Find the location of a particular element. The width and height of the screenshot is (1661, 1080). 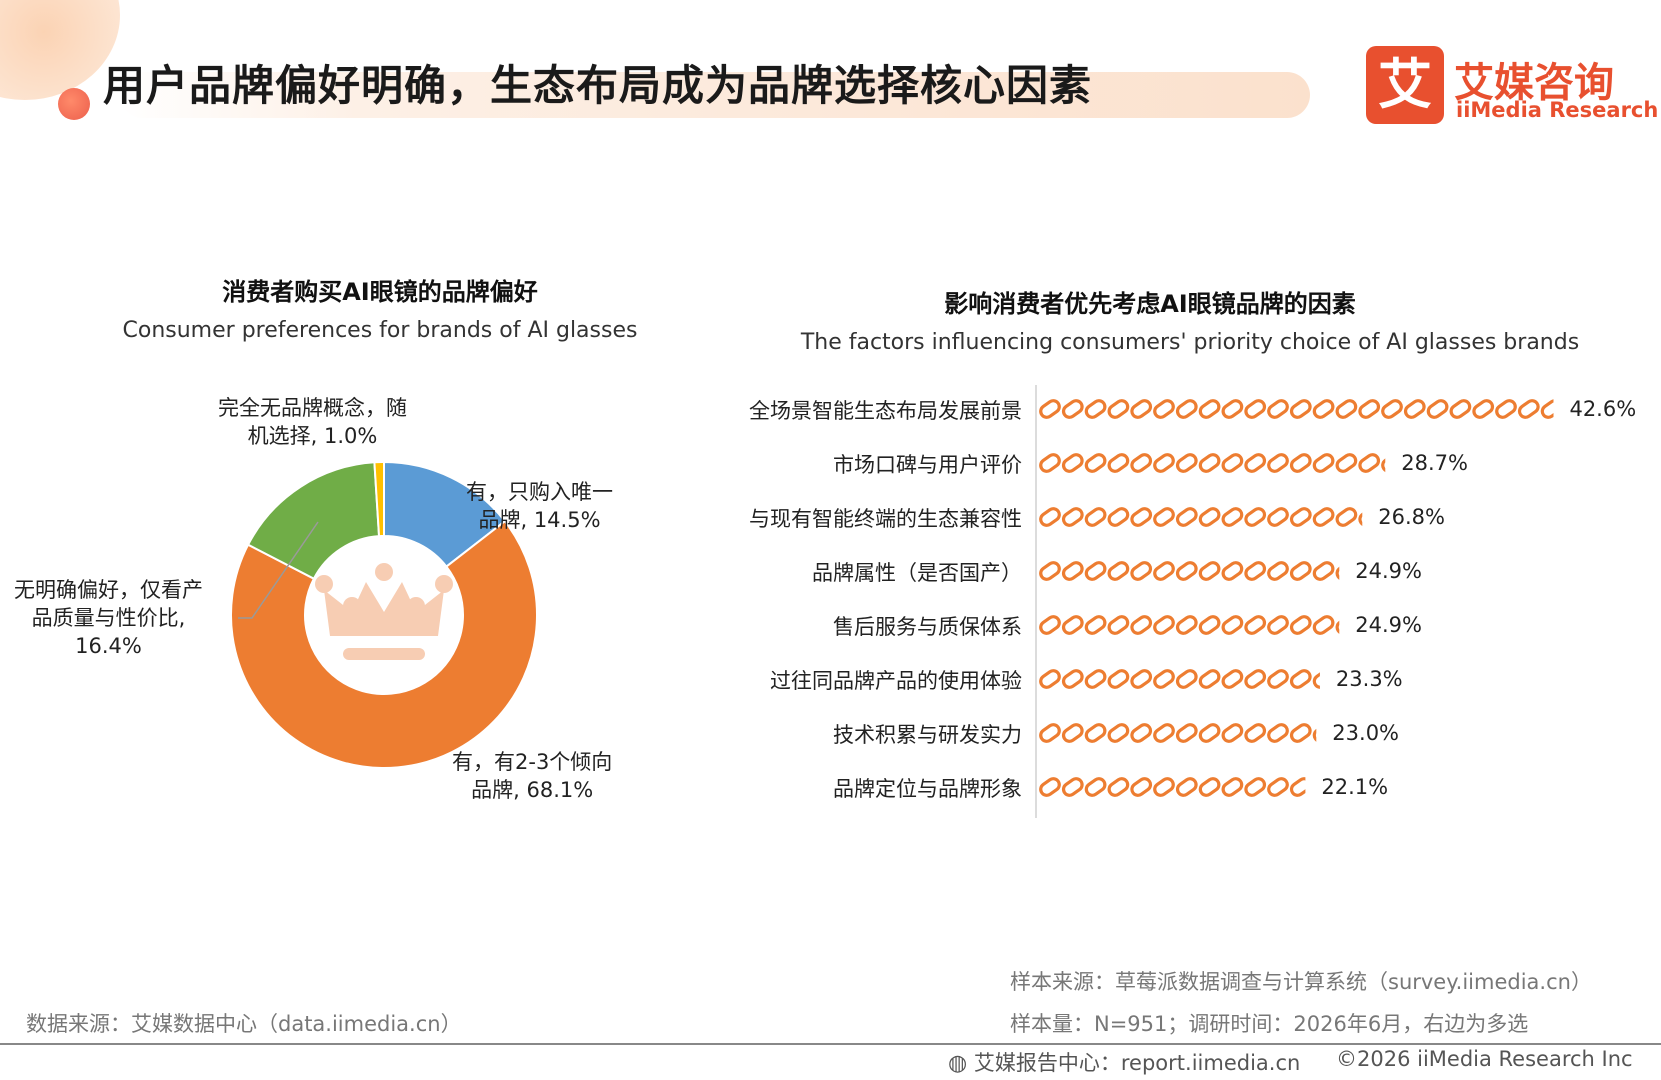

sample-source-note: 样本来源：草莓派数据调查与计算系统（survey.iimedia.cn） is located at coordinates (1301, 982).